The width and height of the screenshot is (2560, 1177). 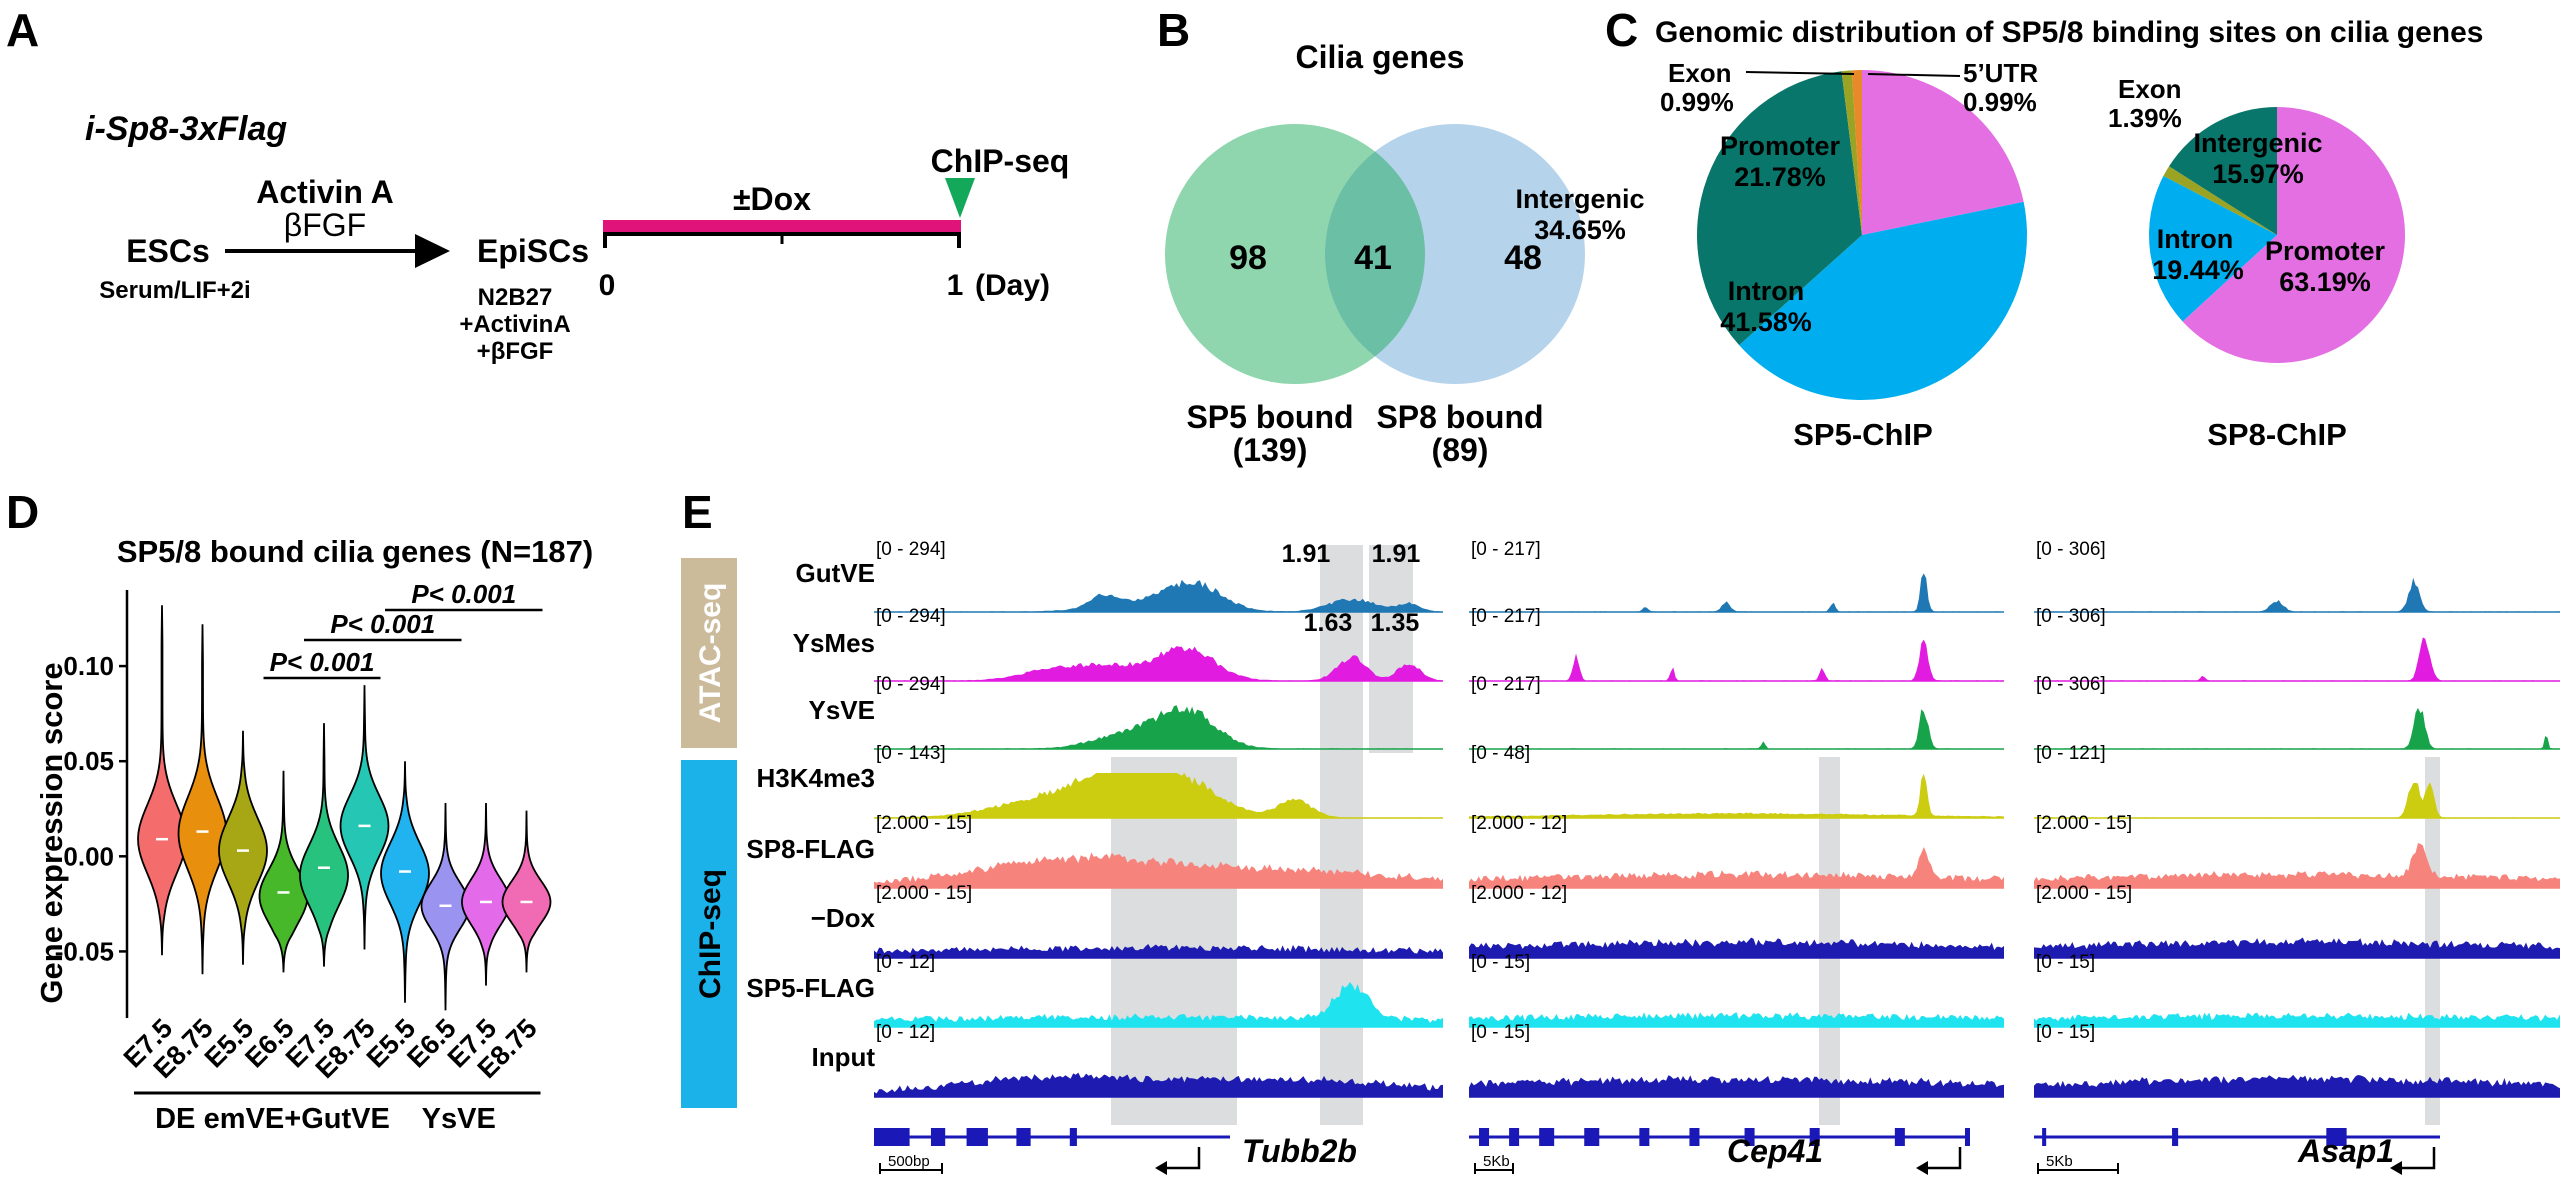 I want to click on y-tick-label: -0.05, so click(x=84, y=951).